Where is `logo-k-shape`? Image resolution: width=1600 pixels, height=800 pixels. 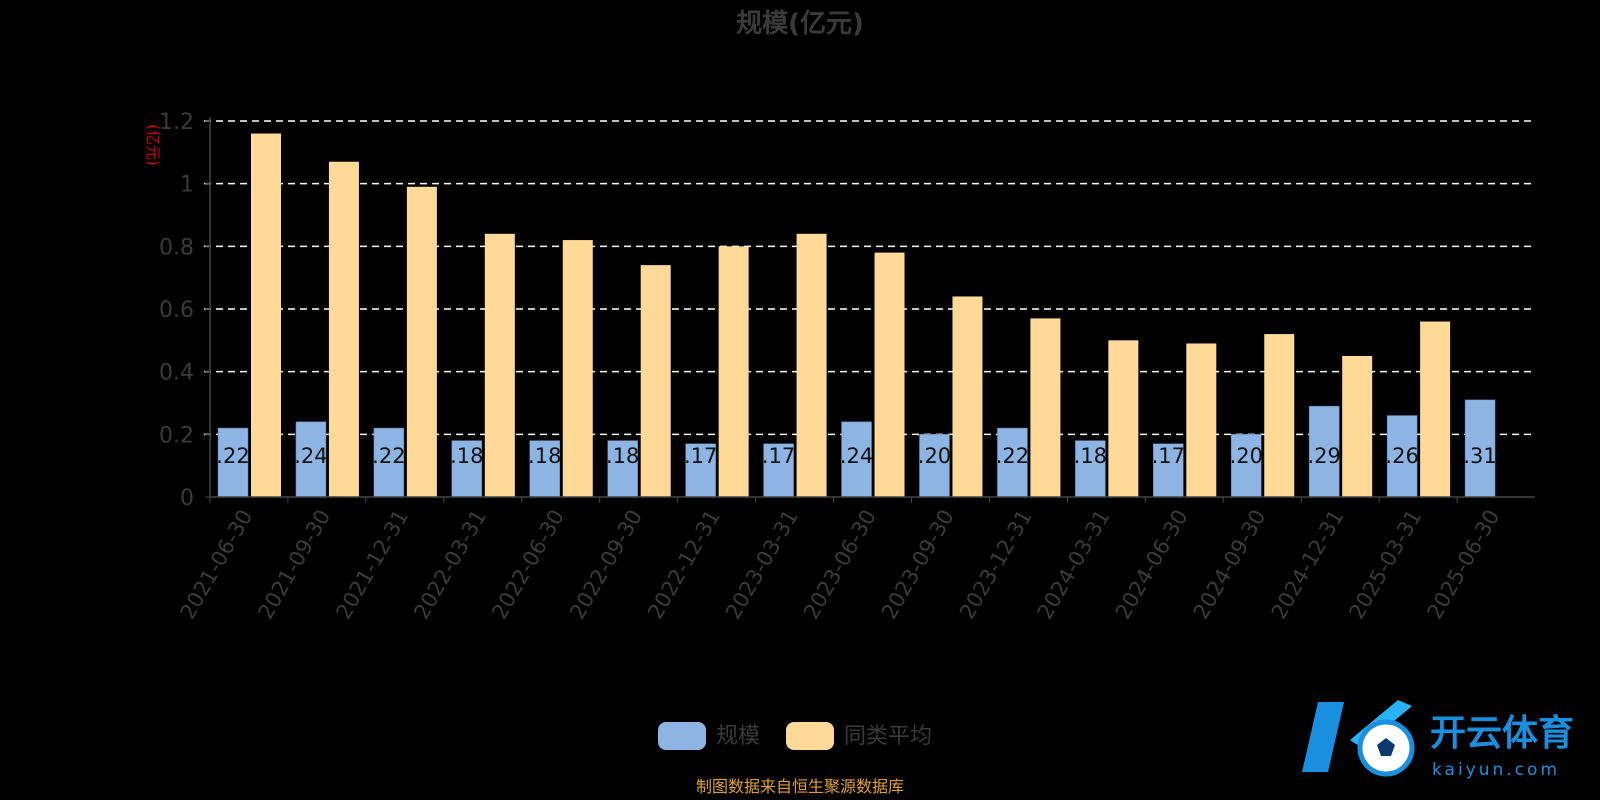 logo-k-shape is located at coordinates (1323, 737).